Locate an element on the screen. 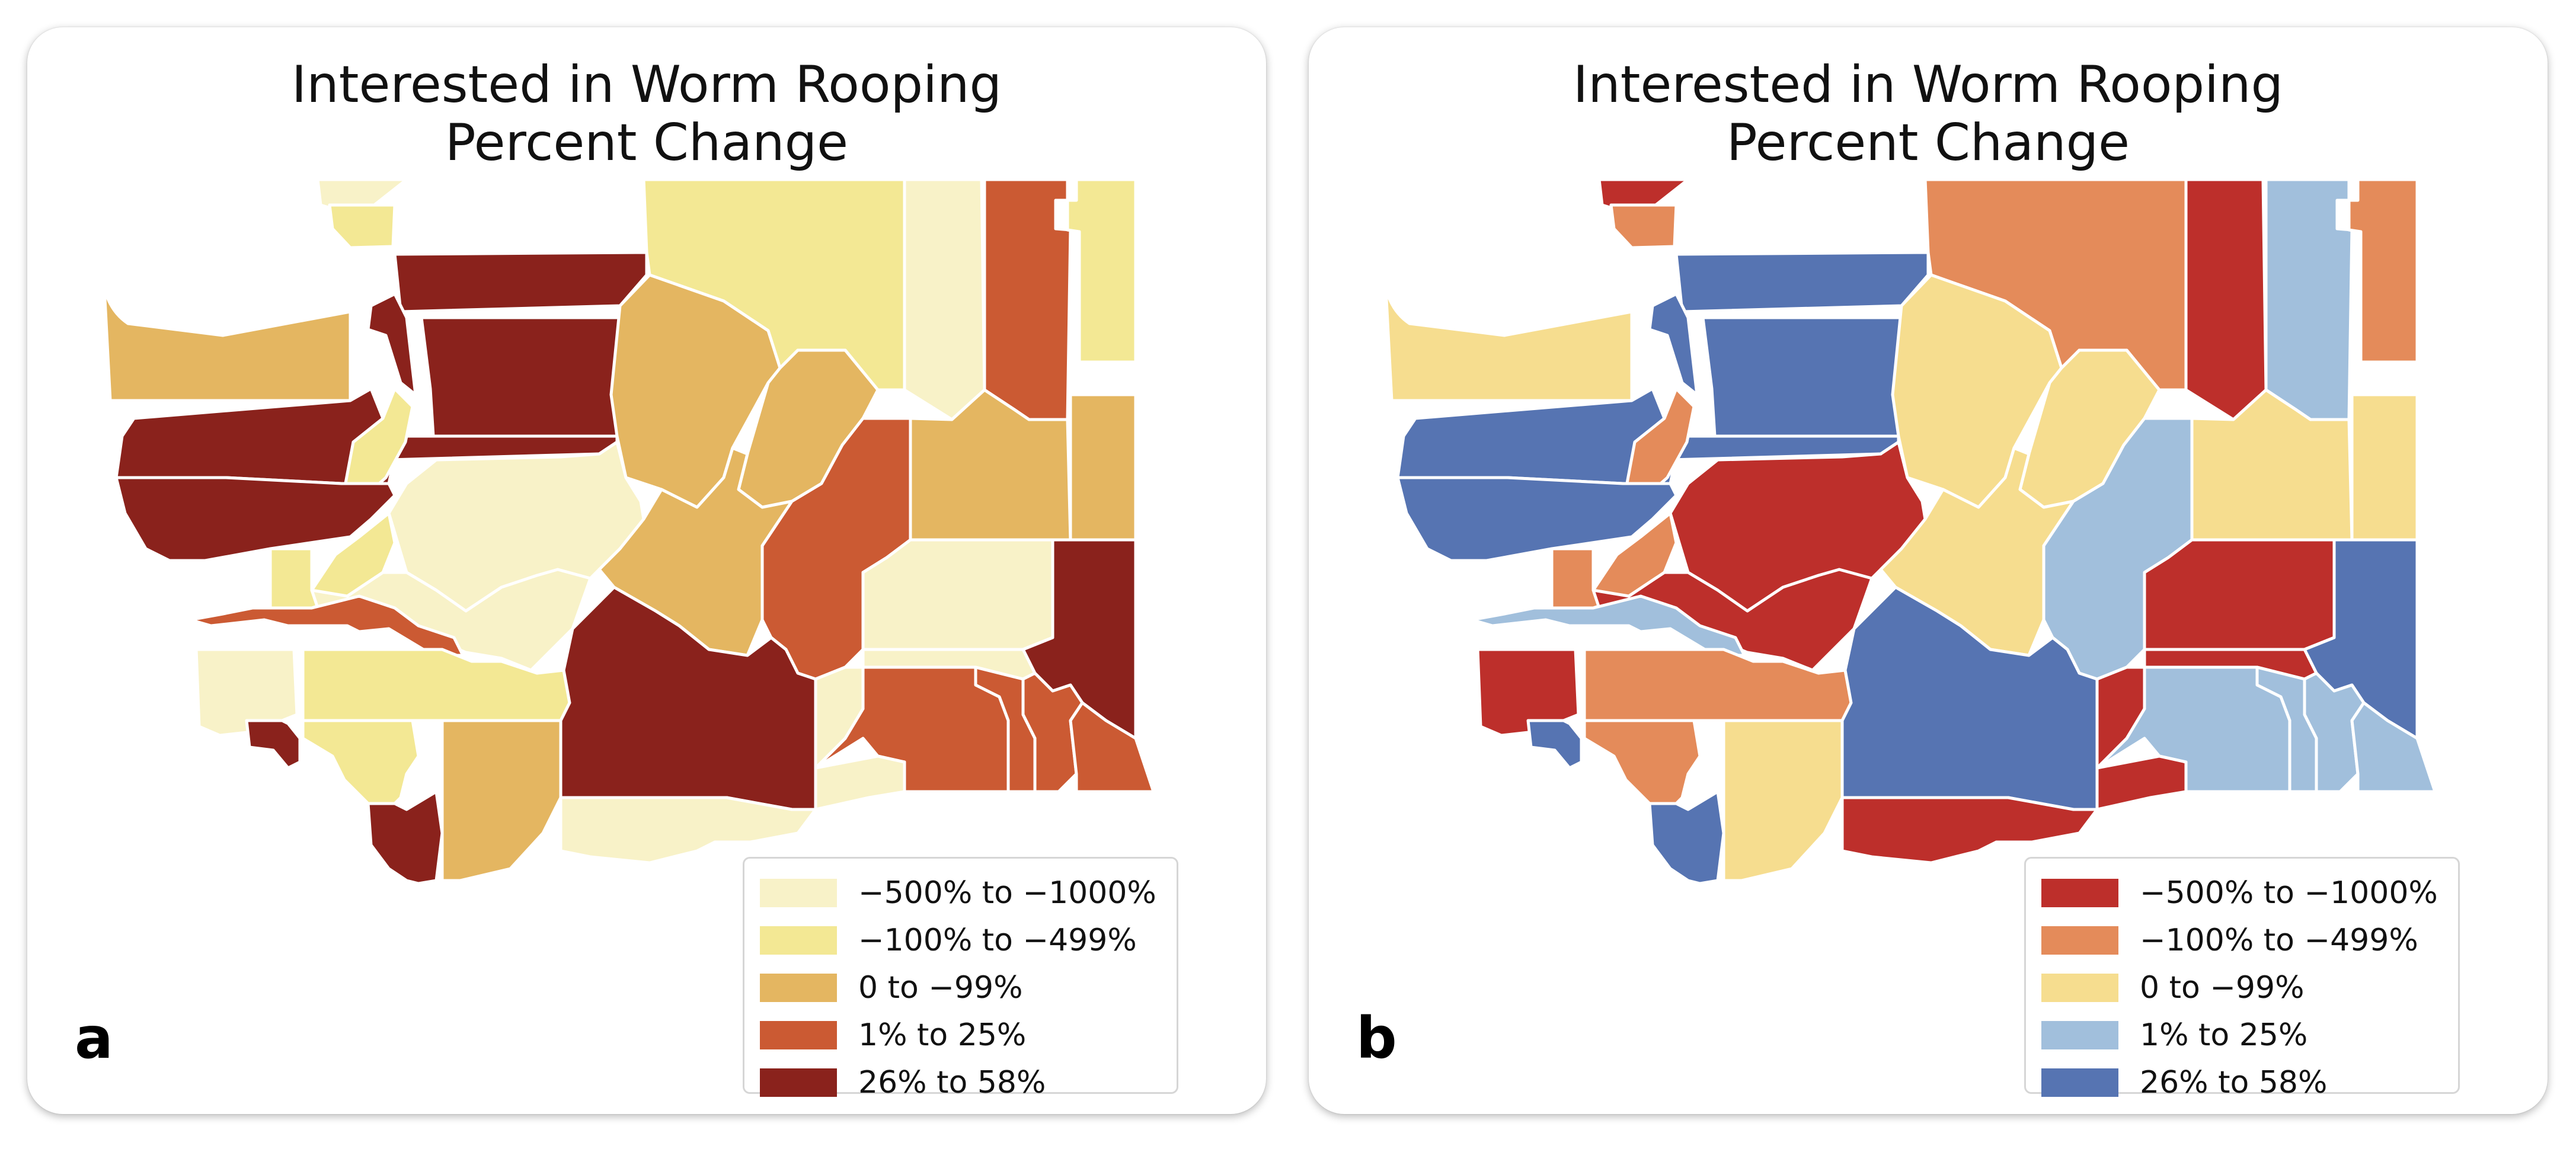  panel-label: a is located at coordinates (94, 1038).